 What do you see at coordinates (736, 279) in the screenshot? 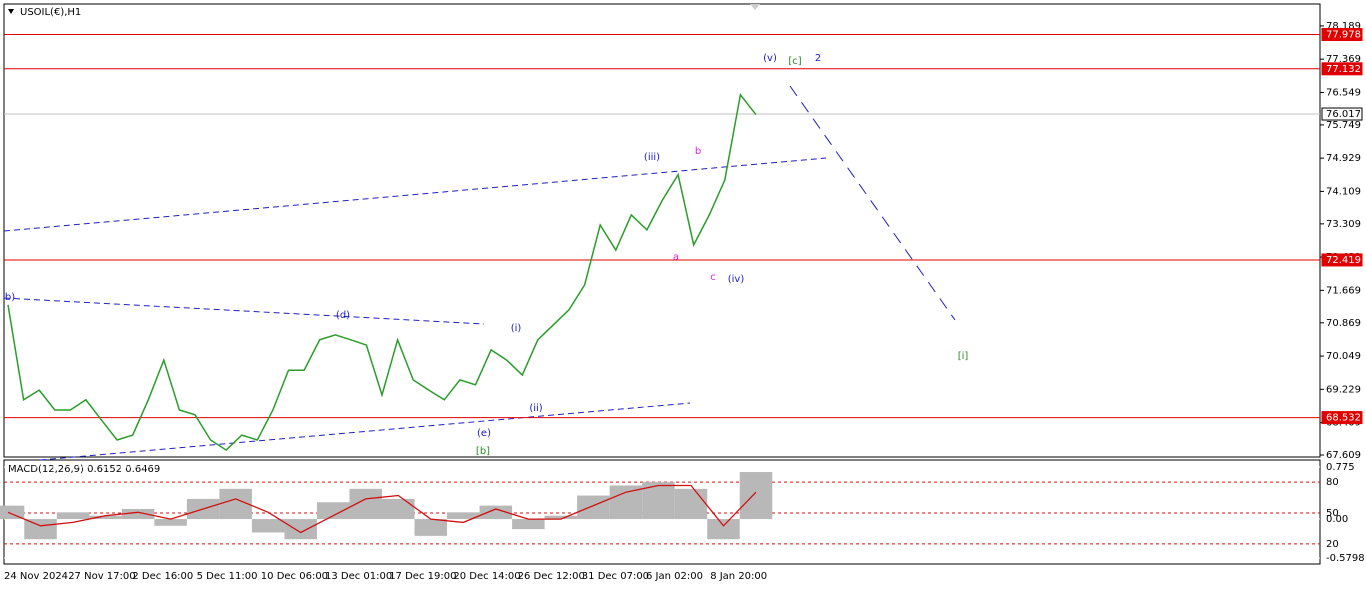
I see `wave-label: (iv)` at bounding box center [736, 279].